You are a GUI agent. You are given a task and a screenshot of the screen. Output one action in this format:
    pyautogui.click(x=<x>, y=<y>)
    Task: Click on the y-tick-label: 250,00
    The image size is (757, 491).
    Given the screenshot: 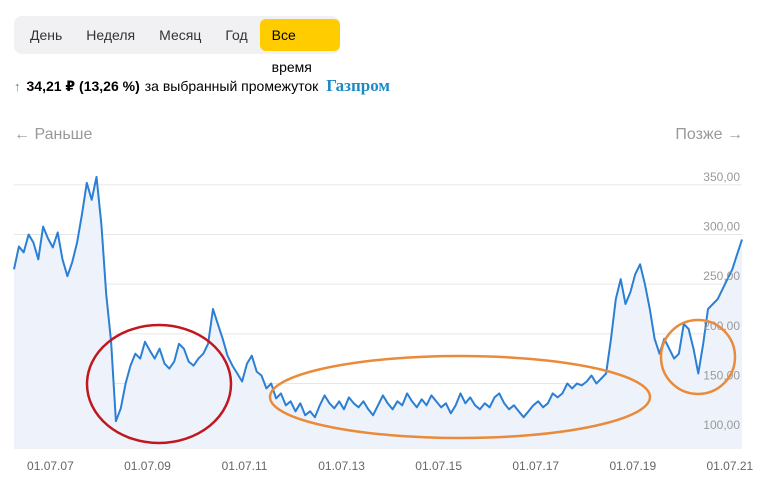 What is the action you would take?
    pyautogui.click(x=721, y=276)
    